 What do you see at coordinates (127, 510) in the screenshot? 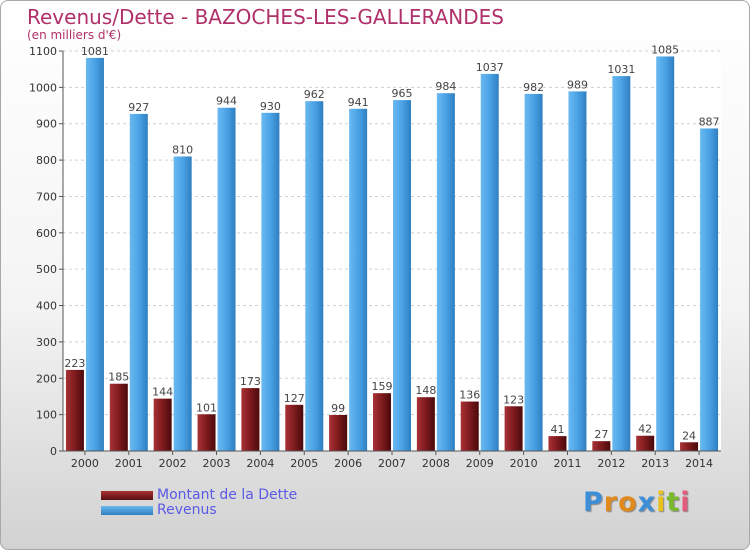
I see `legend-swatch-revenus` at bounding box center [127, 510].